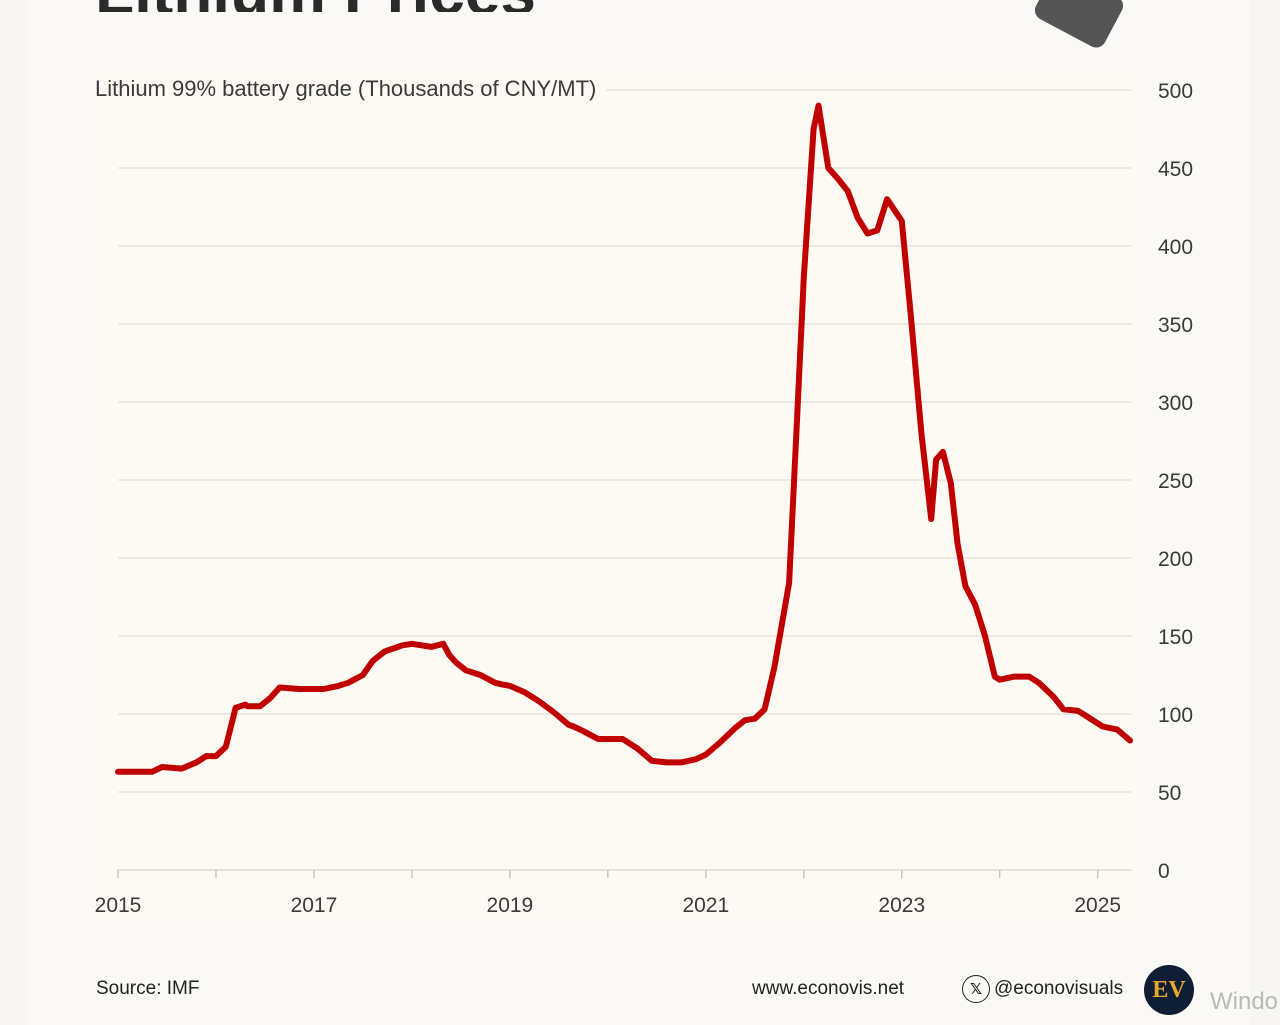 Image resolution: width=1280 pixels, height=1025 pixels. I want to click on website-link: www.econovis.net, so click(828, 988).